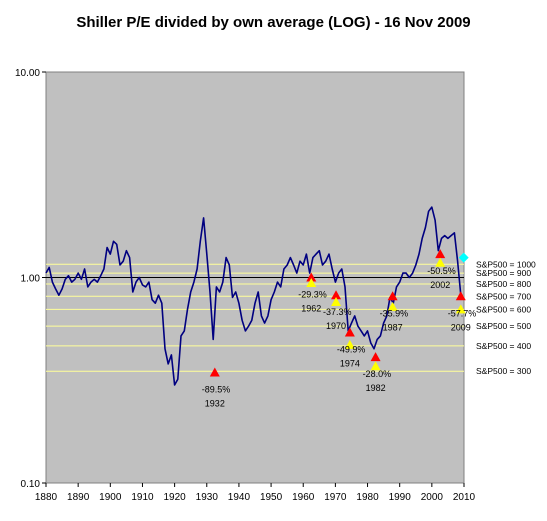 The height and width of the screenshot is (521, 547). Describe the element at coordinates (503, 309) in the screenshot. I see `level-label: S&P500 = 600` at that location.